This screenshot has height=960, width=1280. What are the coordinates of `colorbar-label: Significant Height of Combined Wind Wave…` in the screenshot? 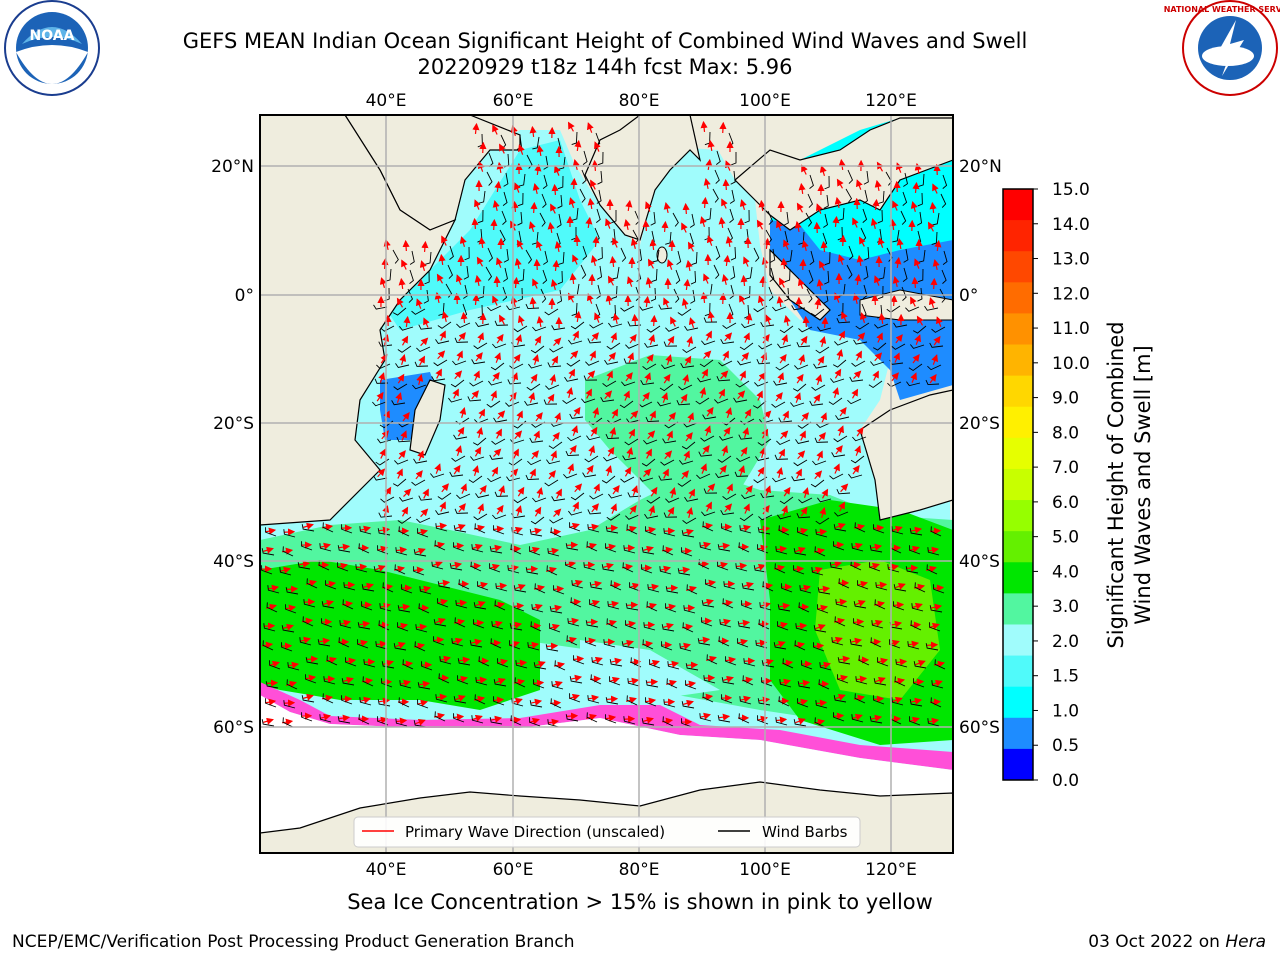 It's located at (1129, 484).